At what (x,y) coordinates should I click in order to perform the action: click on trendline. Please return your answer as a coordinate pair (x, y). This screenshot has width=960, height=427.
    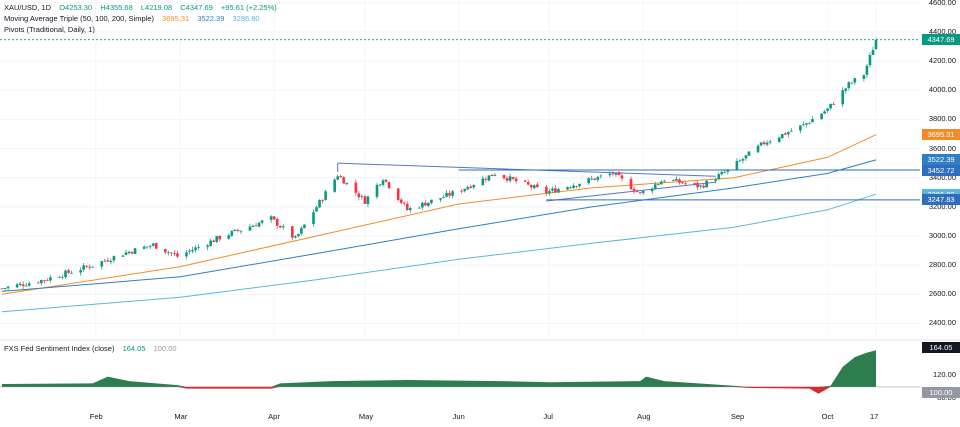
    Looking at the image, I should click on (631, 191).